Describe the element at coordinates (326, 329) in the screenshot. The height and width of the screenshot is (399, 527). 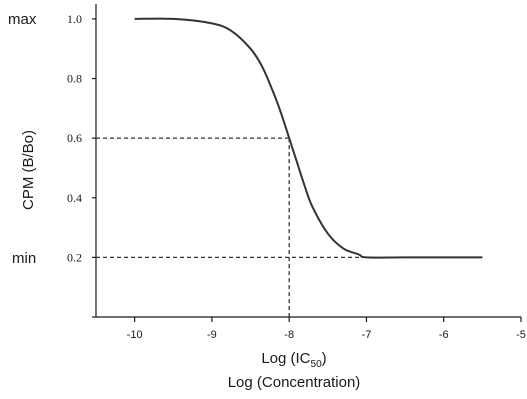
I see `x-ticks: -10 -9 -8 -7 -6 -5` at that location.